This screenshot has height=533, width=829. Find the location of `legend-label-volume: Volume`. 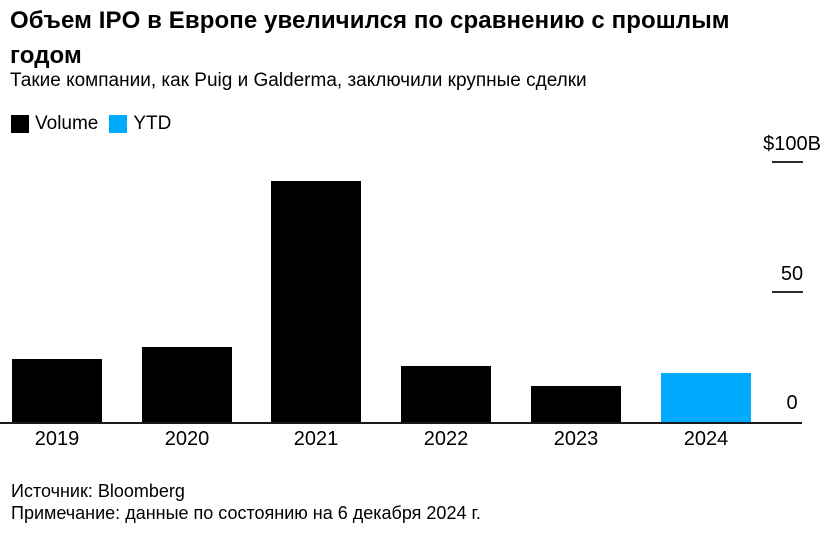

legend-label-volume: Volume is located at coordinates (67, 123).